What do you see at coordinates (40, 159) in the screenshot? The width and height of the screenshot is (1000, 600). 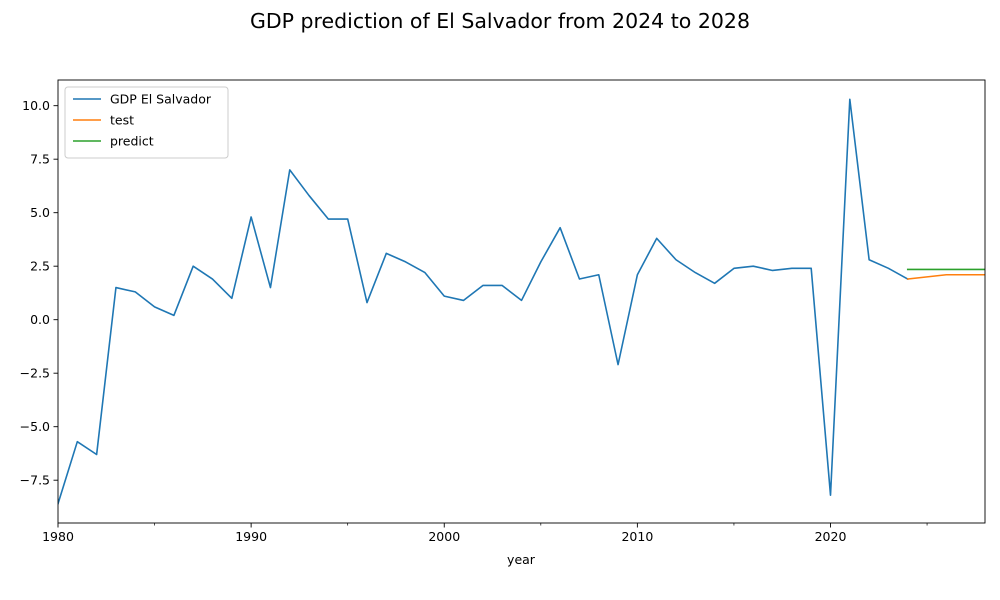 I see `y-tick-label: 7.5` at bounding box center [40, 159].